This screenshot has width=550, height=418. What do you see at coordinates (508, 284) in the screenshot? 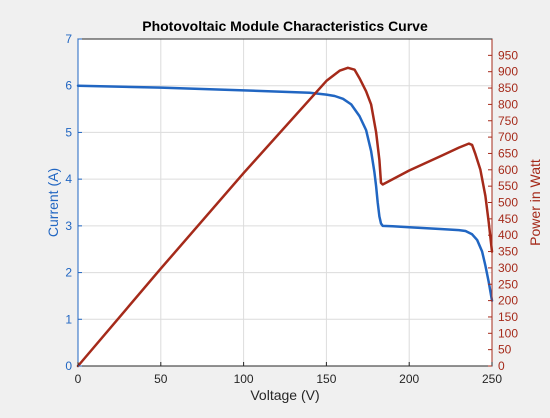
I see `y-right-tick-label: 250` at bounding box center [508, 284].